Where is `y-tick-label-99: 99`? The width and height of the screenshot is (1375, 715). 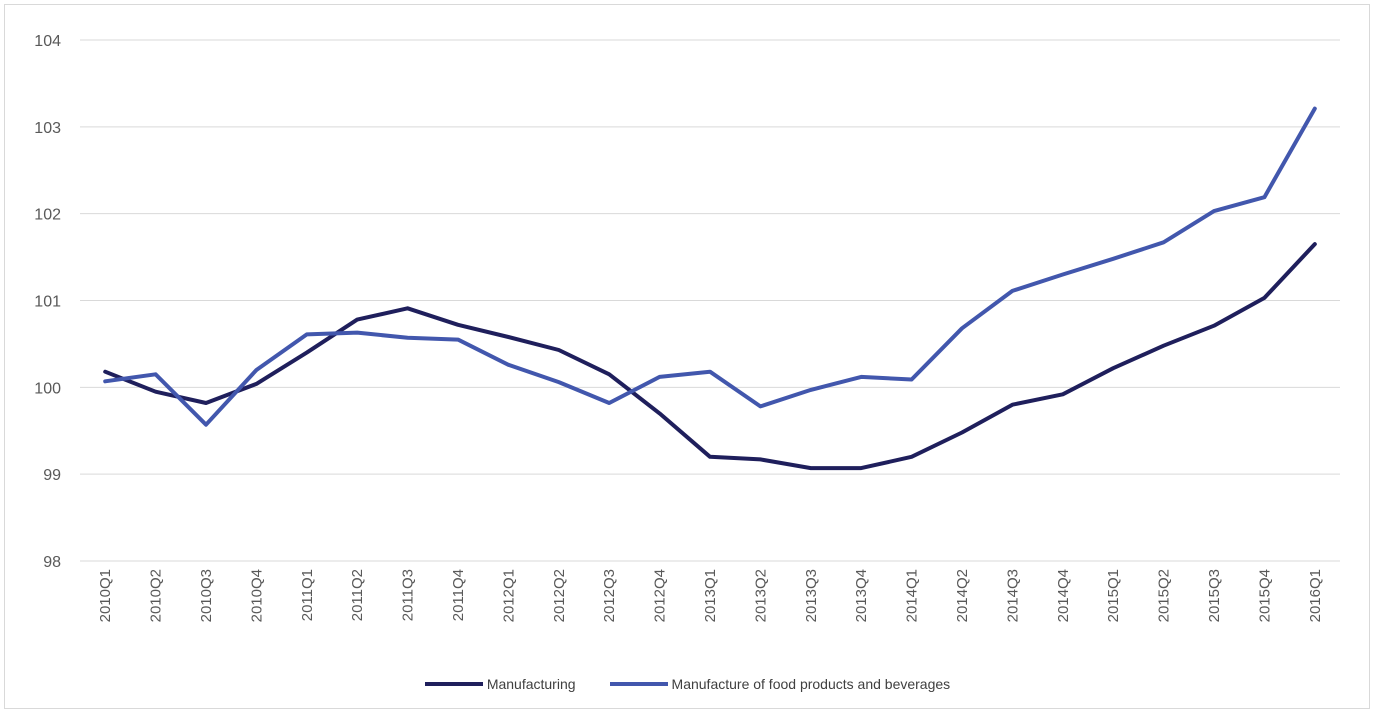 y-tick-label-99: 99 is located at coordinates (52, 475).